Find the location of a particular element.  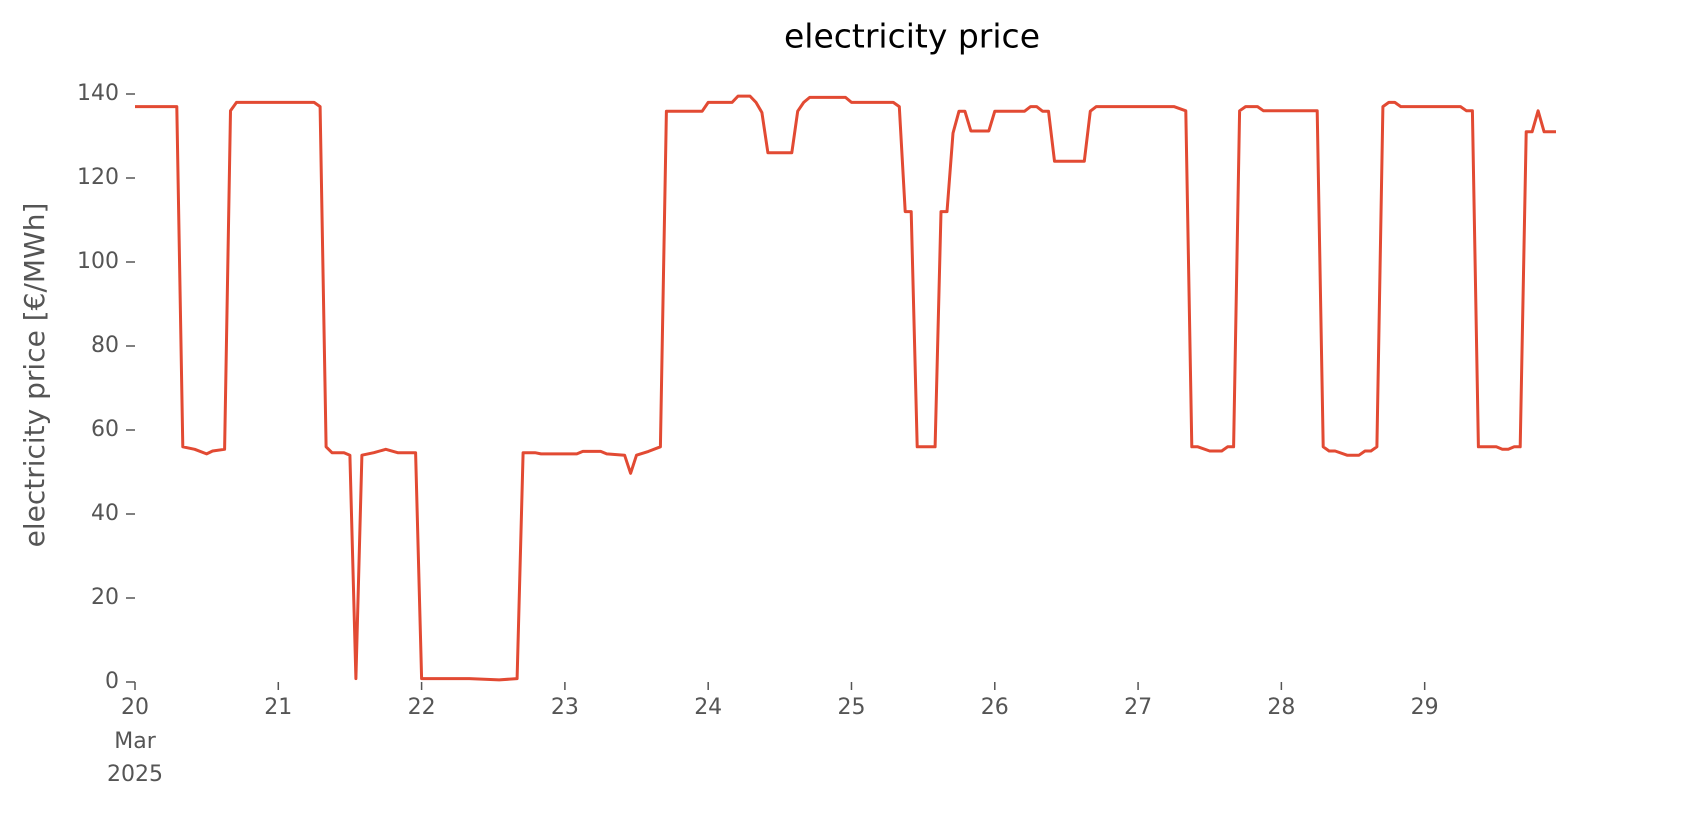

y-tick-label: 140 is located at coordinates (98, 93).